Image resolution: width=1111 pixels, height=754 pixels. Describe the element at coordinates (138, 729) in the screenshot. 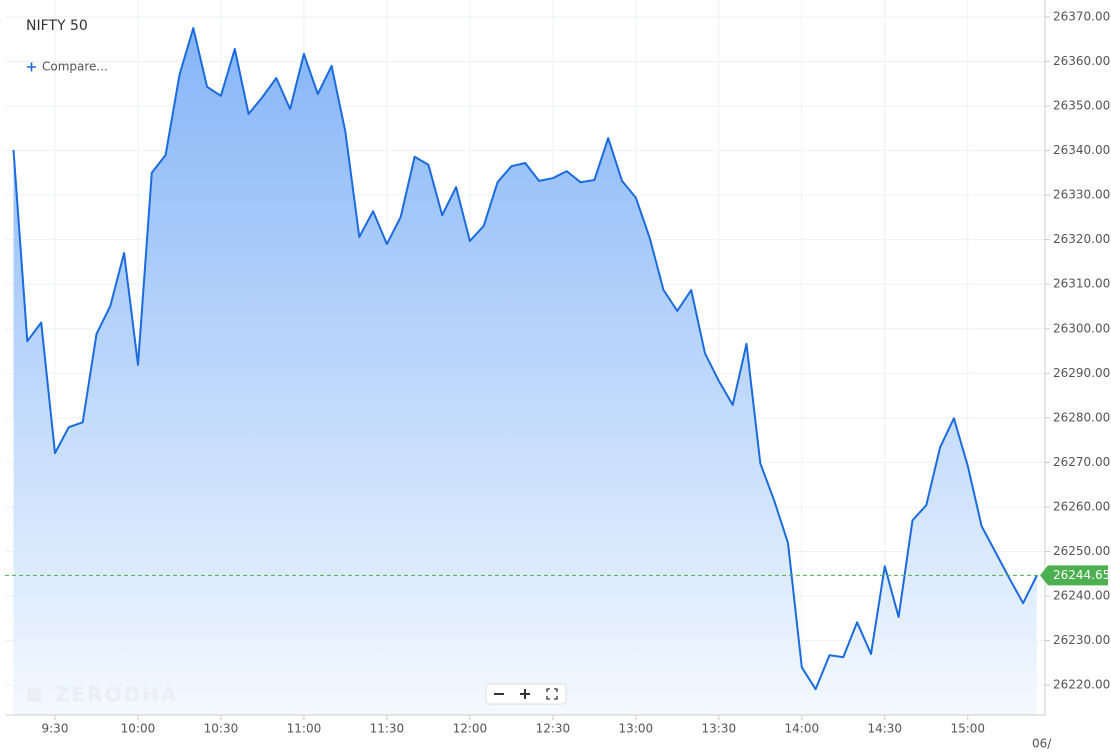

I see `x-tick-label: 10:00` at that location.